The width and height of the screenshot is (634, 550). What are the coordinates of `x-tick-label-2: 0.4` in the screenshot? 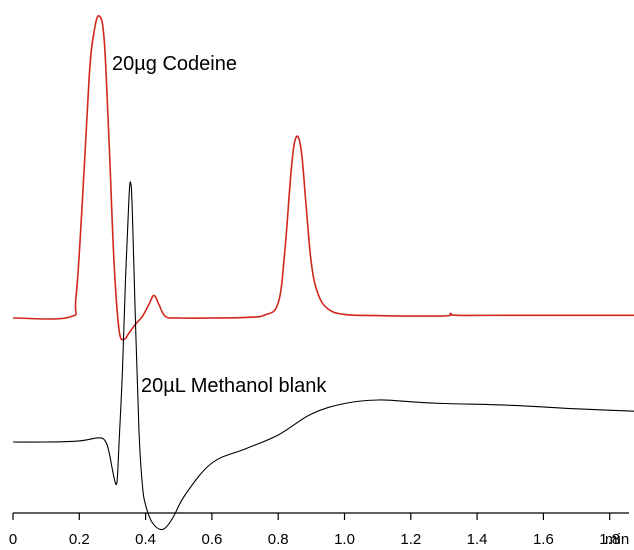 It's located at (145, 539).